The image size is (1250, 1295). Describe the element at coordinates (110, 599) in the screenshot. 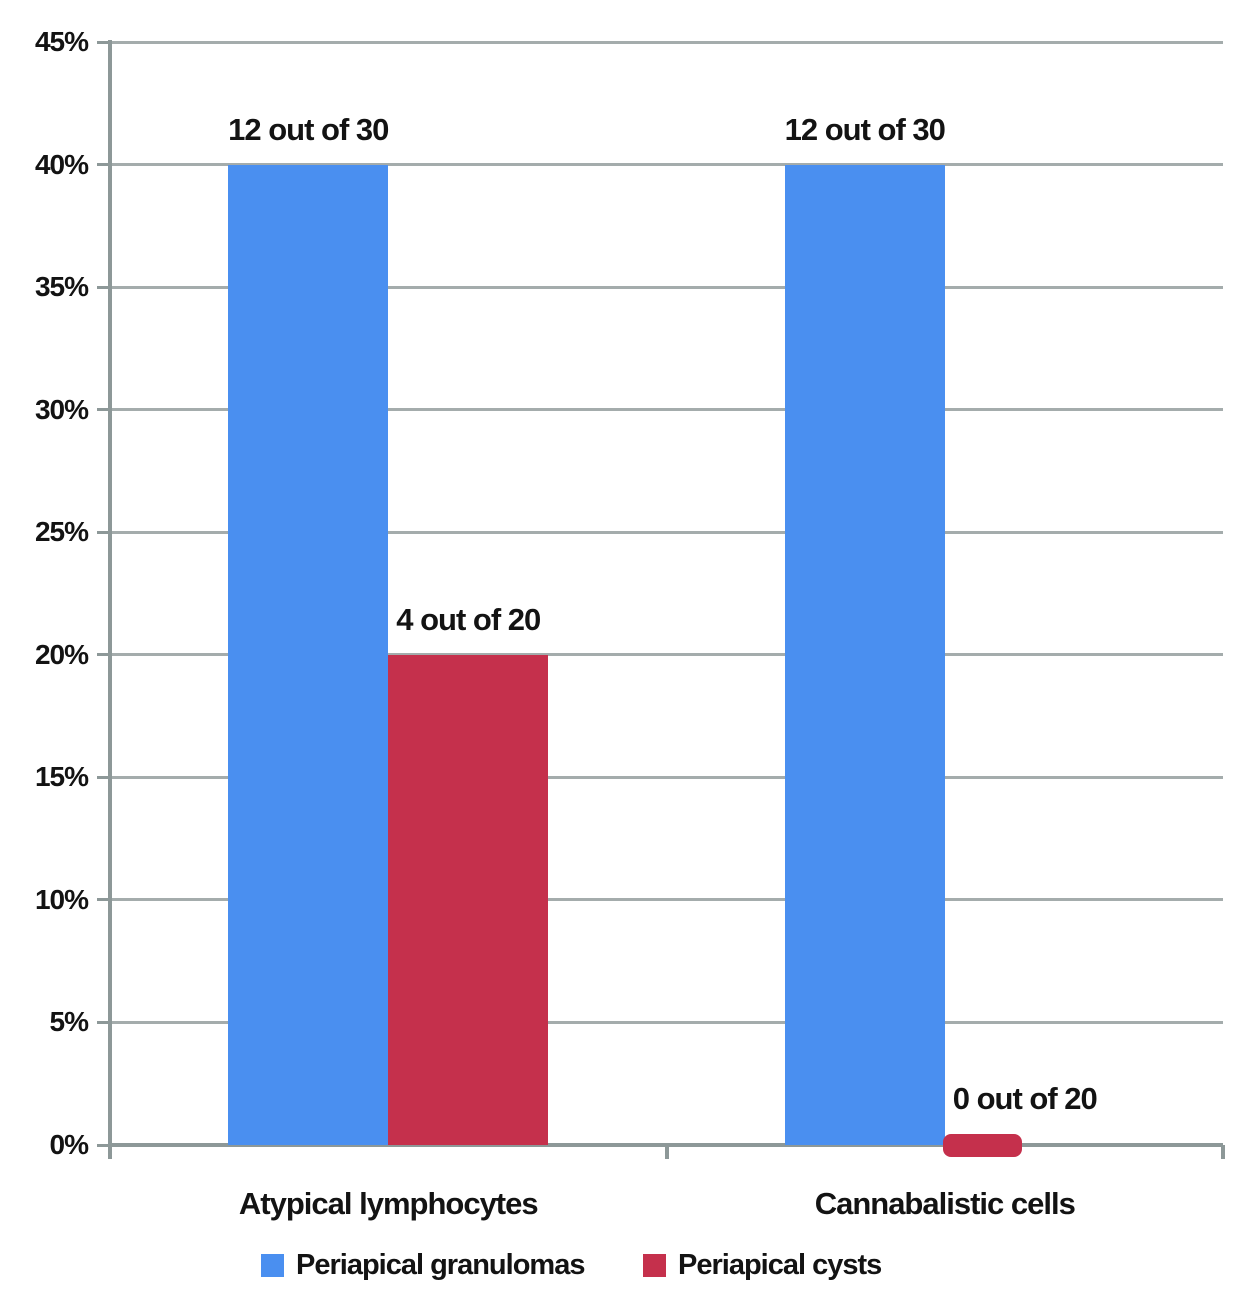

I see `y-axis-line` at that location.